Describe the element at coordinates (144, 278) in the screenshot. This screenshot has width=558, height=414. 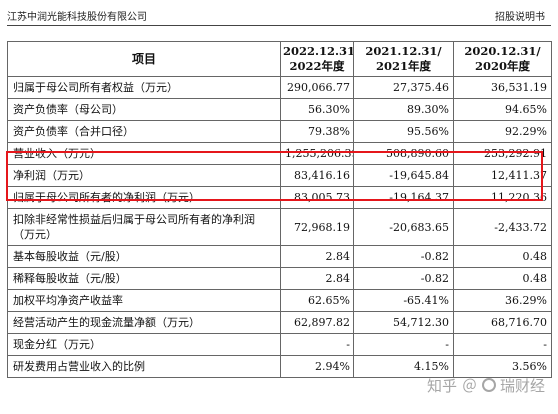
I see `row-label: 稀释每股收益（元/股）` at that location.